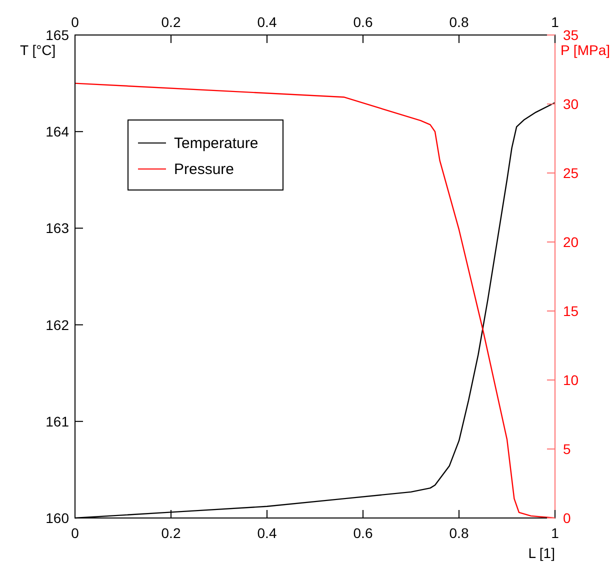 The width and height of the screenshot is (612, 572). Describe the element at coordinates (58, 324) in the screenshot. I see `y-tick-label: 162` at that location.